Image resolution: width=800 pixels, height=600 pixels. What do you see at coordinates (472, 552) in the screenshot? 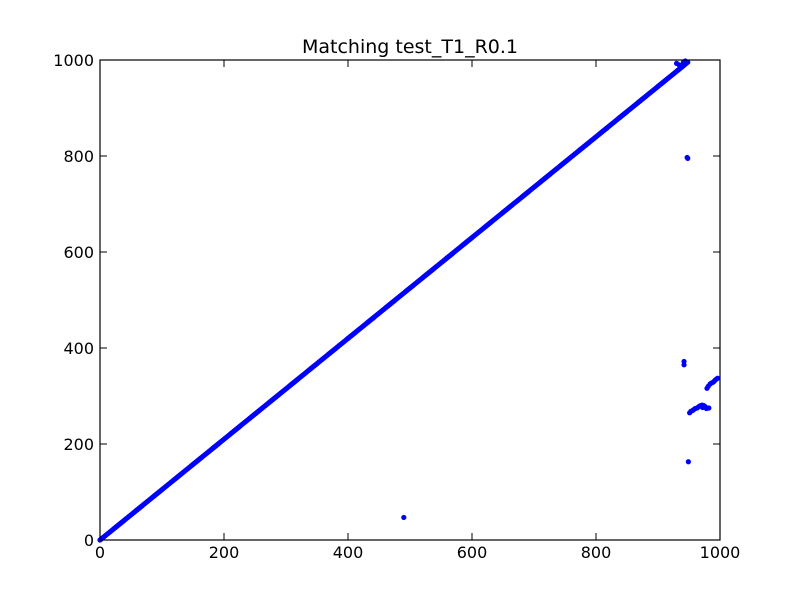
I see `x-tick-label: 600` at bounding box center [472, 552].